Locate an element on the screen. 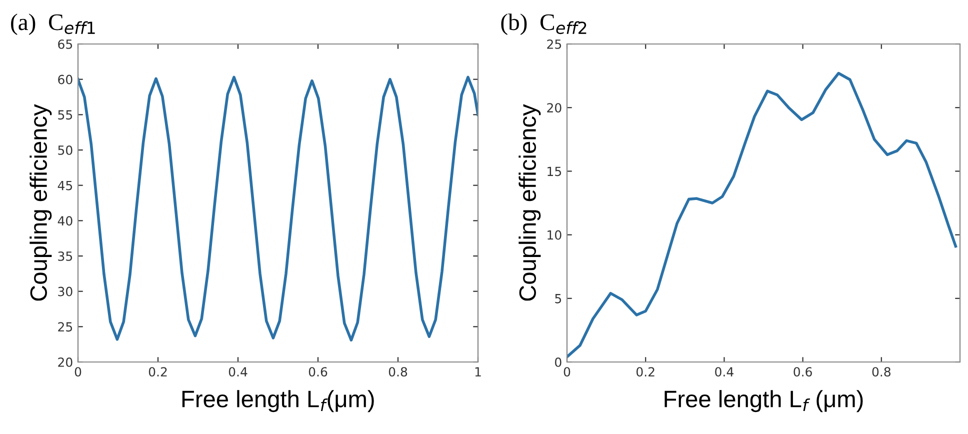 Image resolution: width=968 pixels, height=434 pixels. x-tick-label: 1 is located at coordinates (478, 371).